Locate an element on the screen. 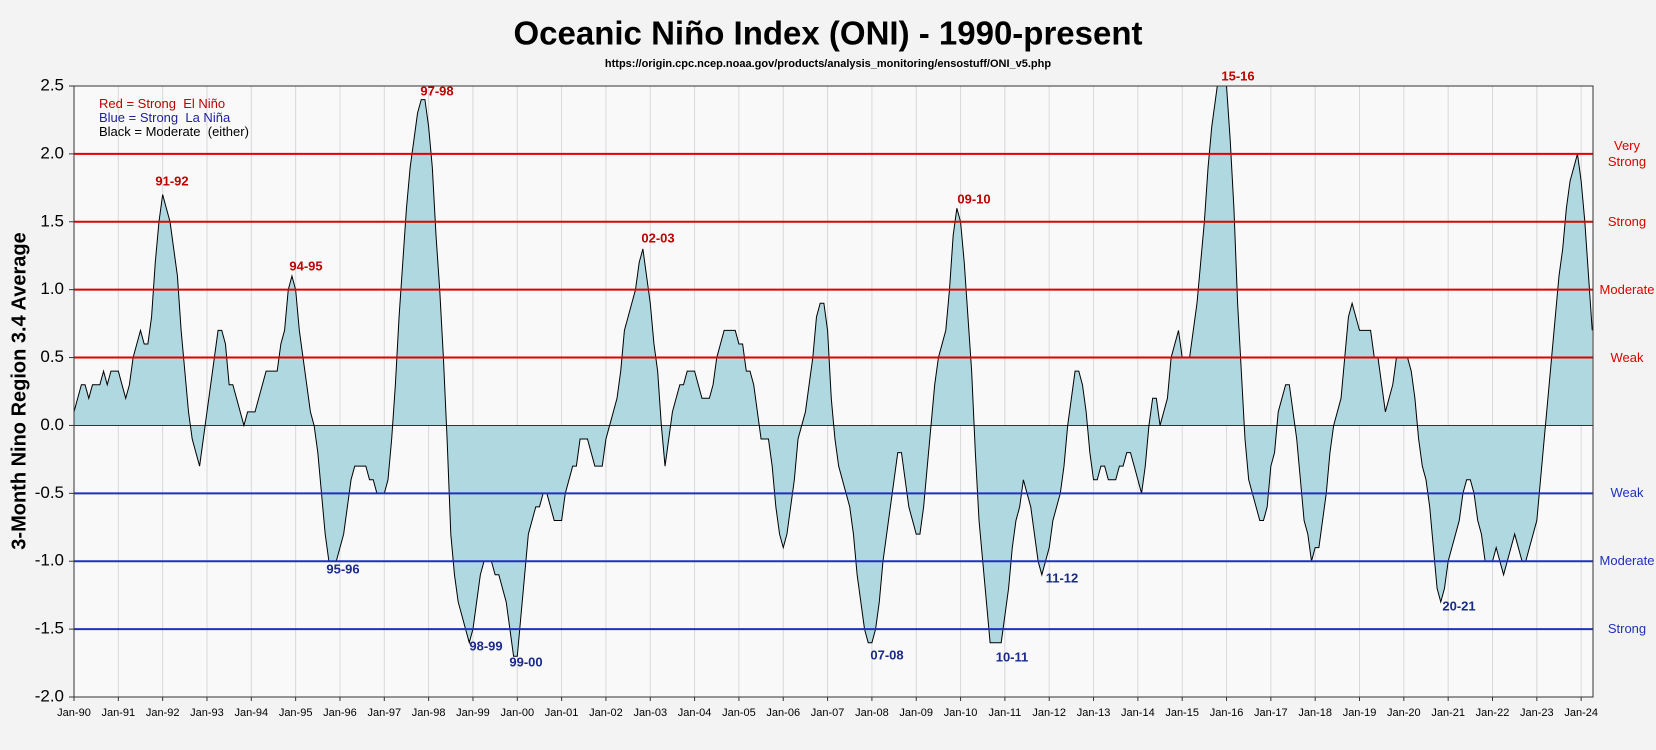  x-tick-label: Jan-01 is located at coordinates (562, 713).